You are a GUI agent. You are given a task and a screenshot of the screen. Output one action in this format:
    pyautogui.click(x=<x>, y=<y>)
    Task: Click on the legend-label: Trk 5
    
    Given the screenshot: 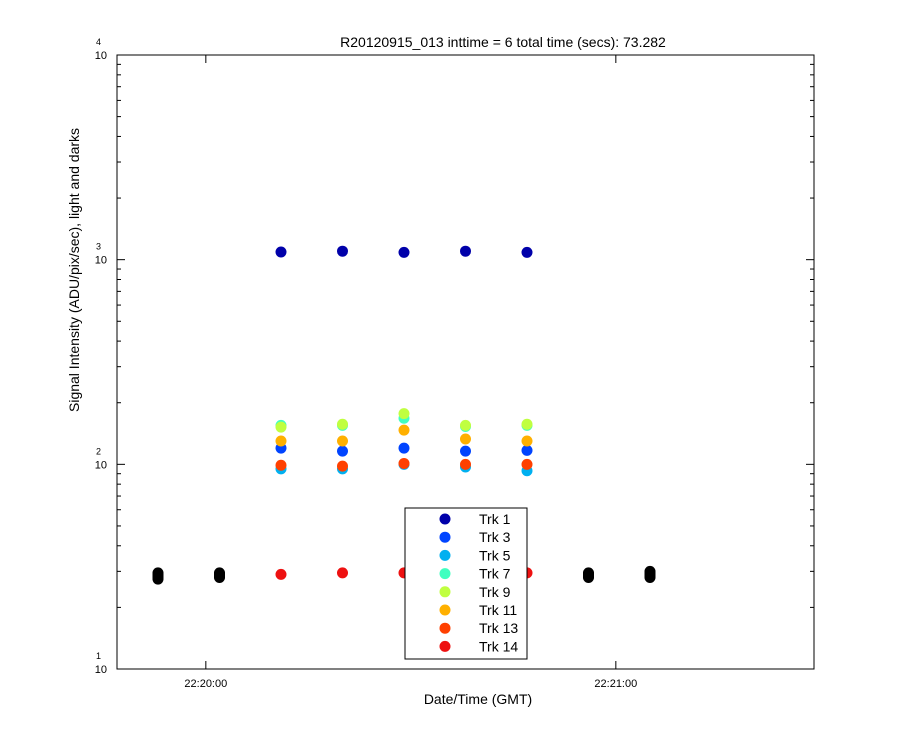 What is the action you would take?
    pyautogui.click(x=495, y=555)
    